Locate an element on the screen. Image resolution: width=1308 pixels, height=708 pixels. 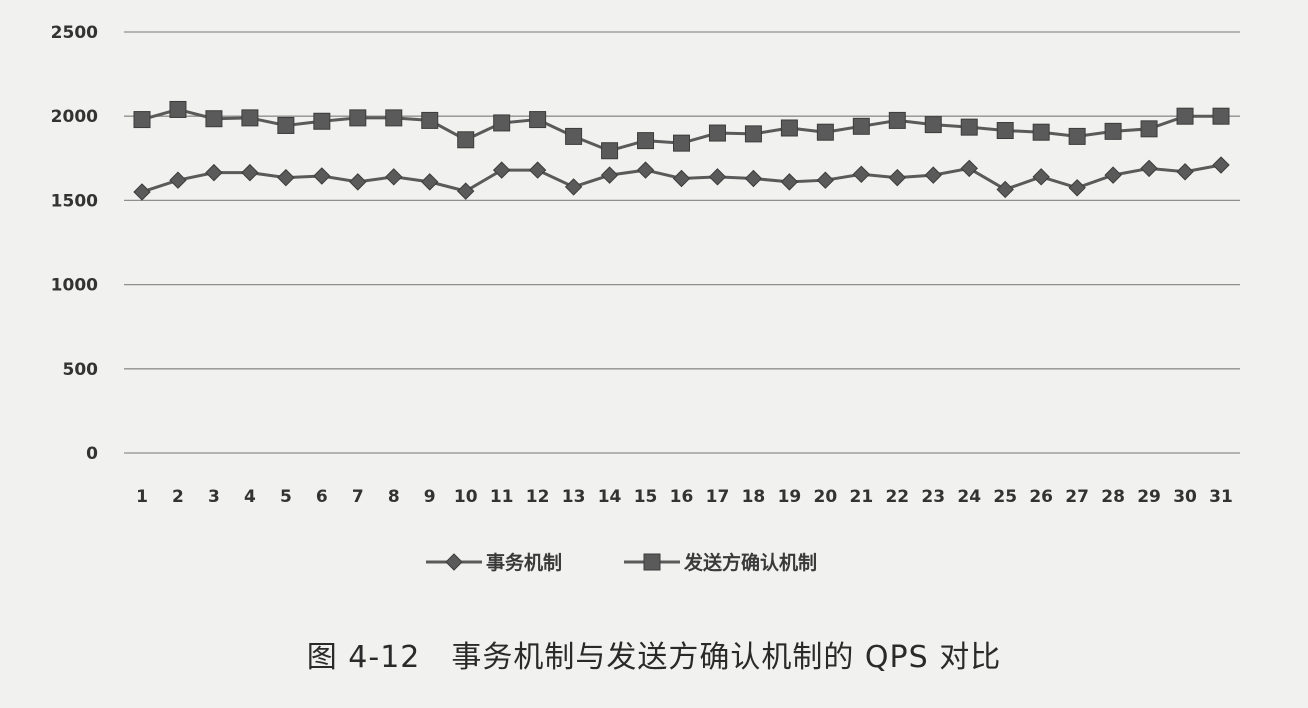
x-tick-label: 2 is located at coordinates (178, 497).